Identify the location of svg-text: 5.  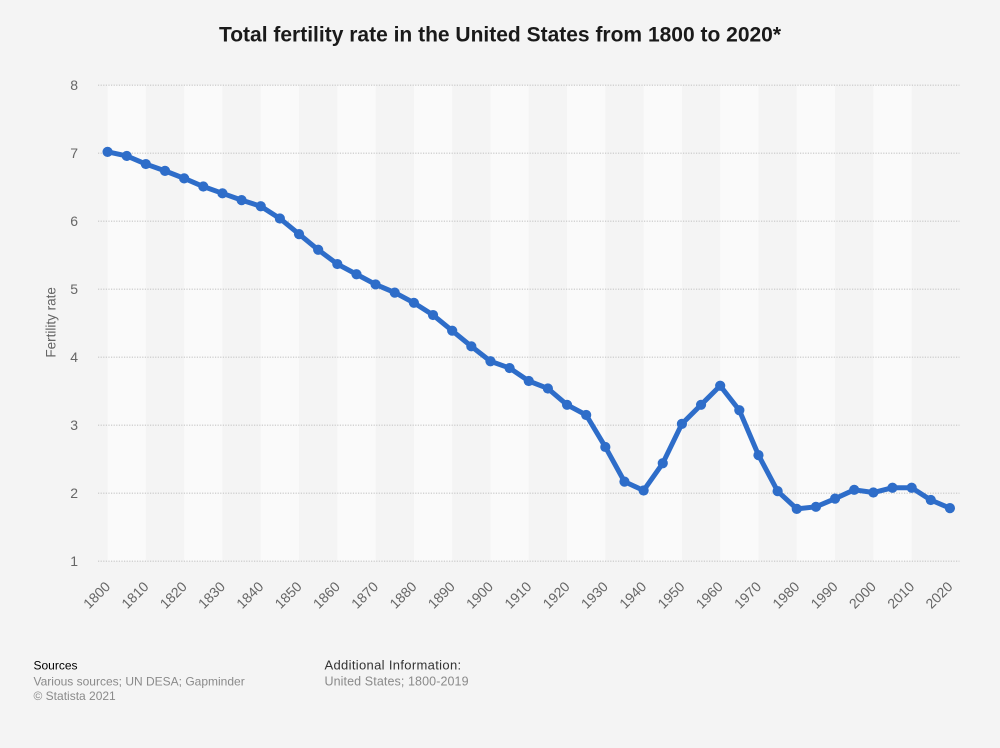
(74, 289).